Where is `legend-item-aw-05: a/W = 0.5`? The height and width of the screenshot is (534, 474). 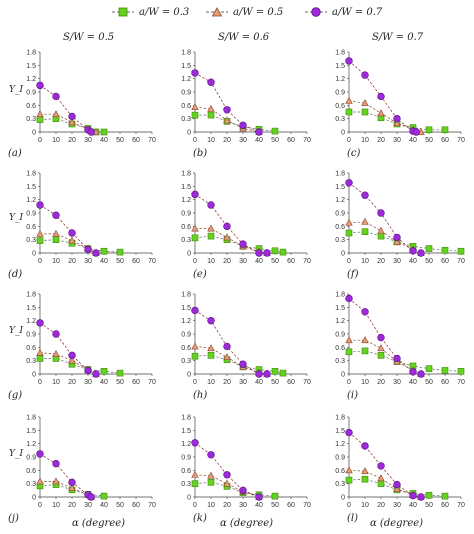
legend-item-aw-05: a/W = 0.5 is located at coordinates (244, 12).